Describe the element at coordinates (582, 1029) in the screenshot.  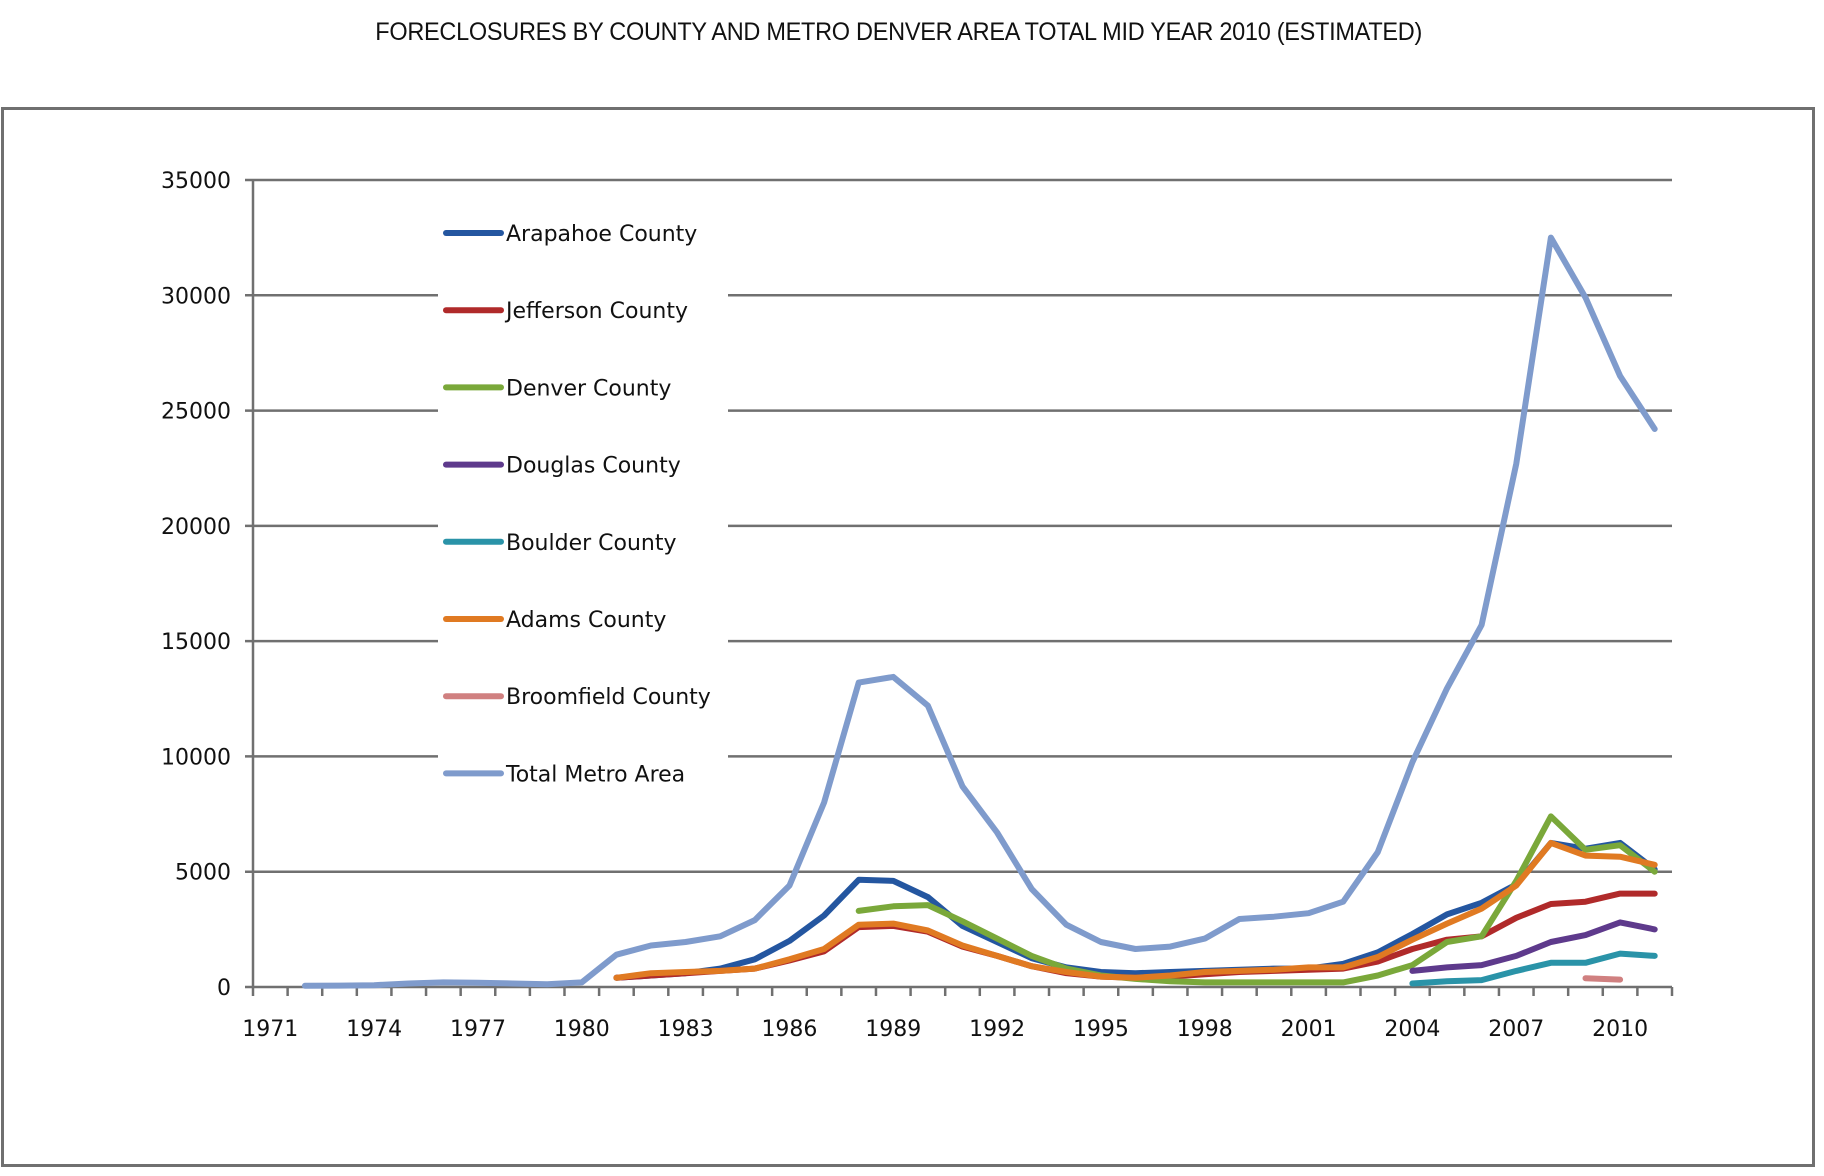
I see `x-tick-label: 1980` at that location.